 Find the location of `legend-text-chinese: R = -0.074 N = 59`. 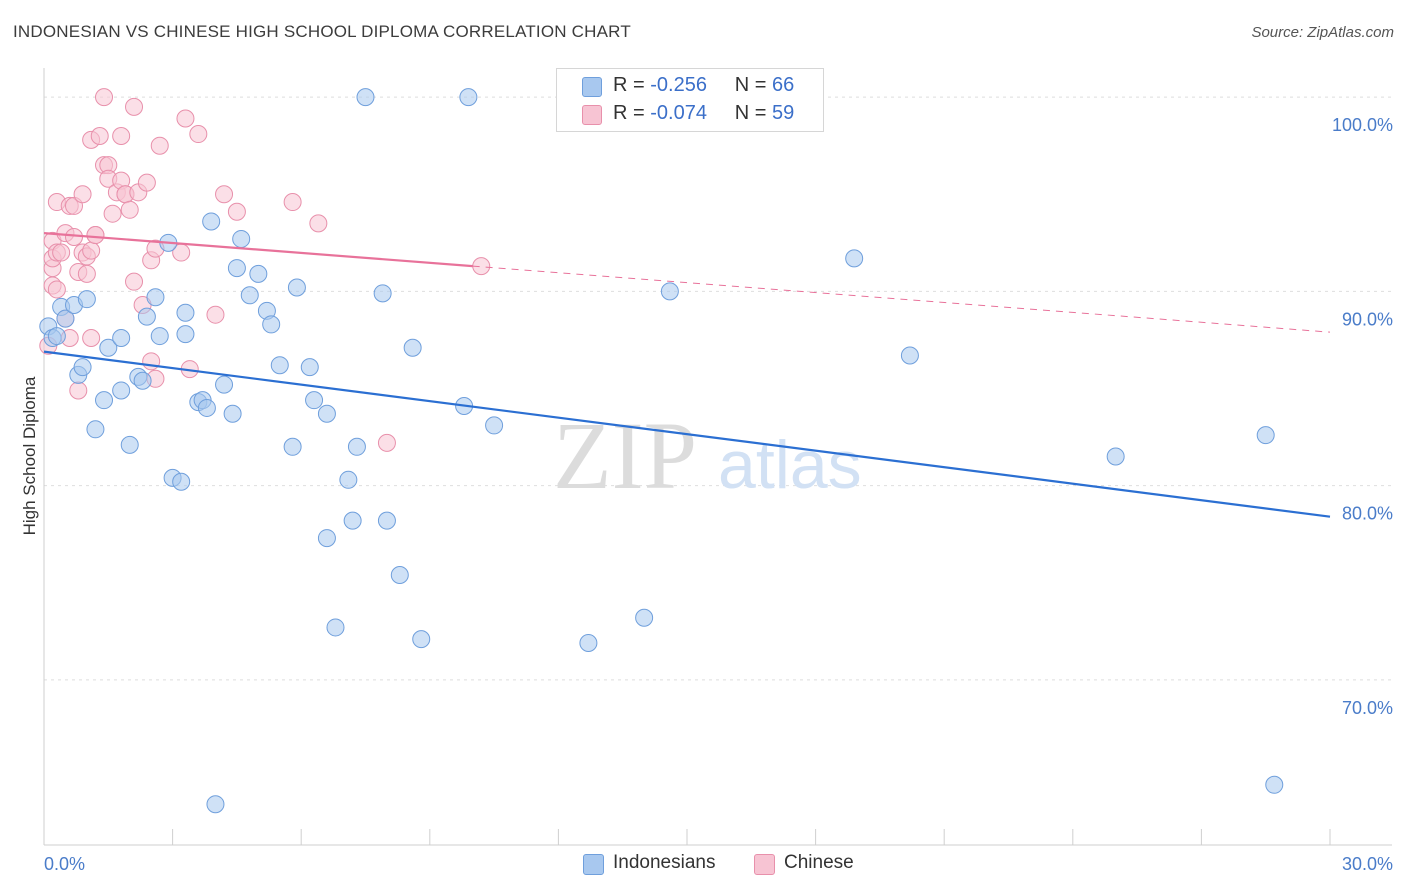

legend-text-chinese: R = -0.074 N = 59 is located at coordinates (703, 113).